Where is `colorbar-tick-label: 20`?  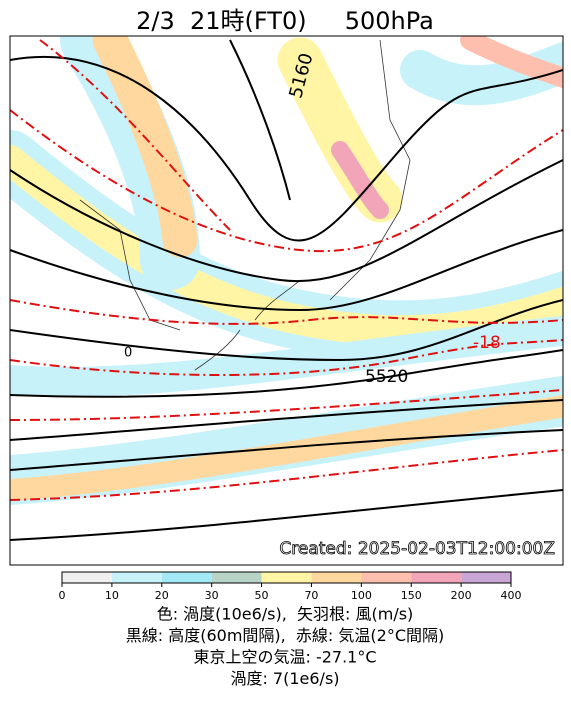 colorbar-tick-label: 20 is located at coordinates (162, 595).